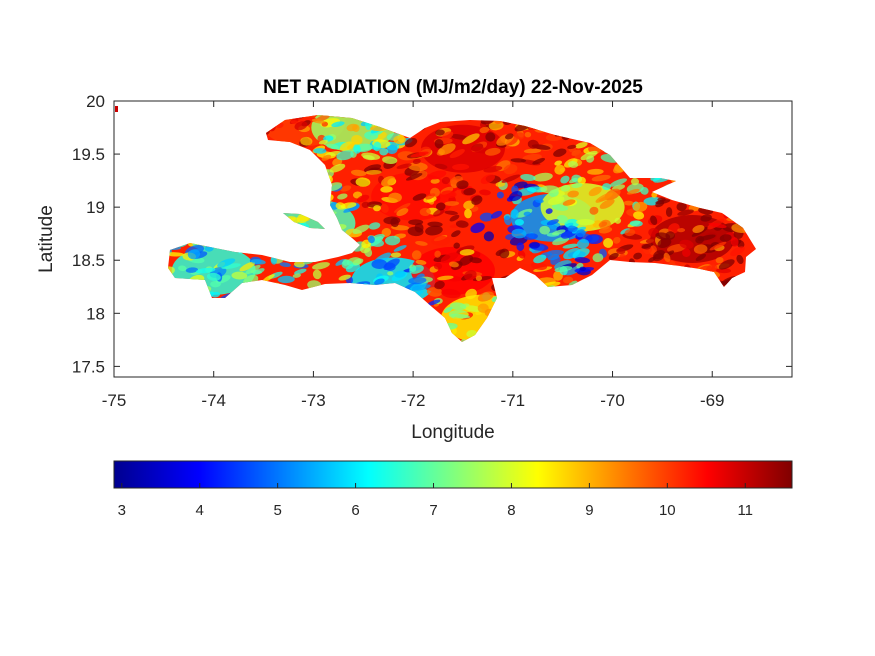 The image size is (875, 656). Describe the element at coordinates (88, 260) in the screenshot. I see `y-tick-label: 18.5` at that location.